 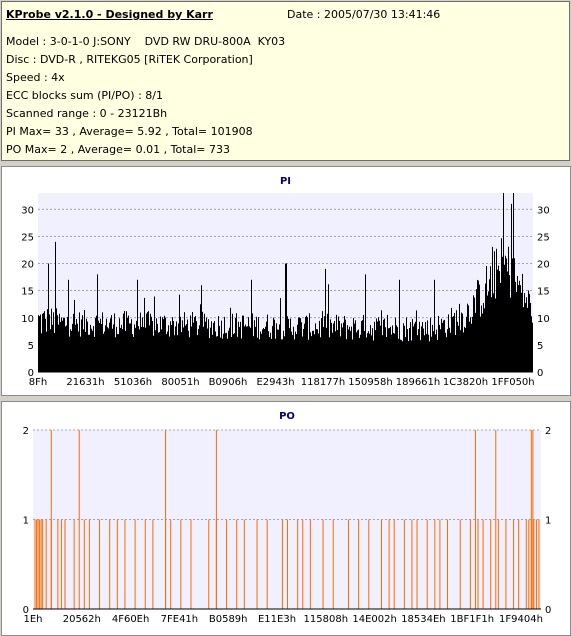 I want to click on y-tick-label-left: 30, so click(x=27, y=210).